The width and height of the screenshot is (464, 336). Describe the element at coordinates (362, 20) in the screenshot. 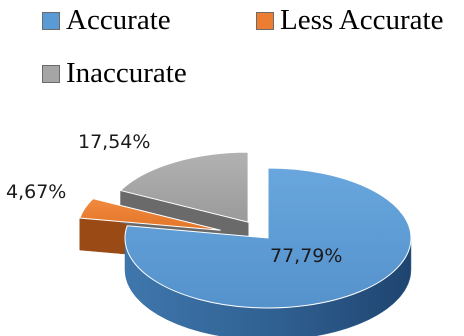

I see `legend-label-less-accurate: Less Accurate` at that location.